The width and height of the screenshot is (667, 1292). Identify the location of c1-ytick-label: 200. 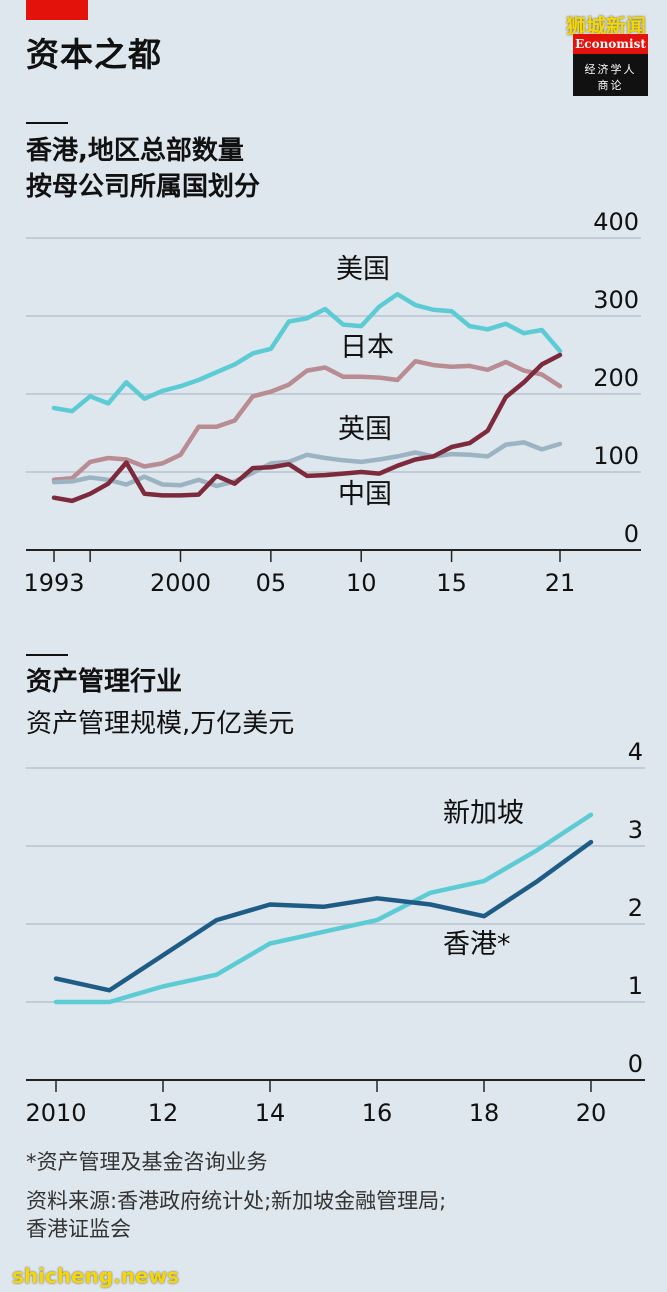
(616, 378).